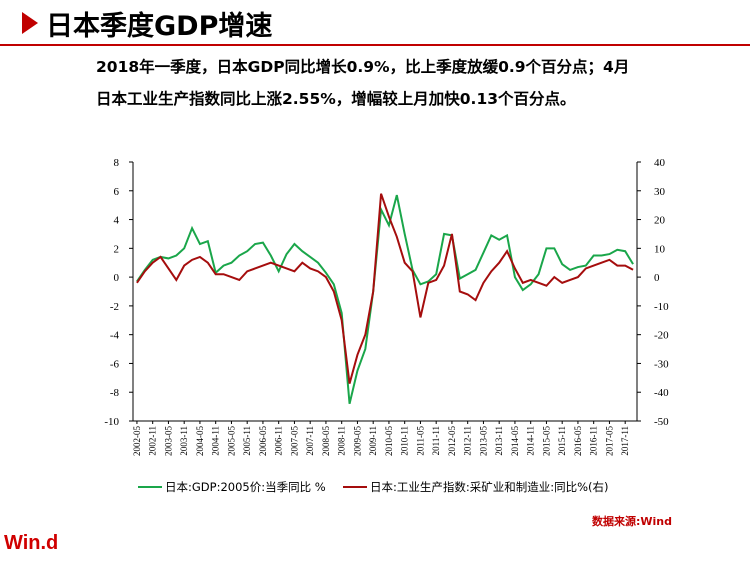 The image size is (750, 563). I want to click on y-tick-label: 2, so click(117, 249).